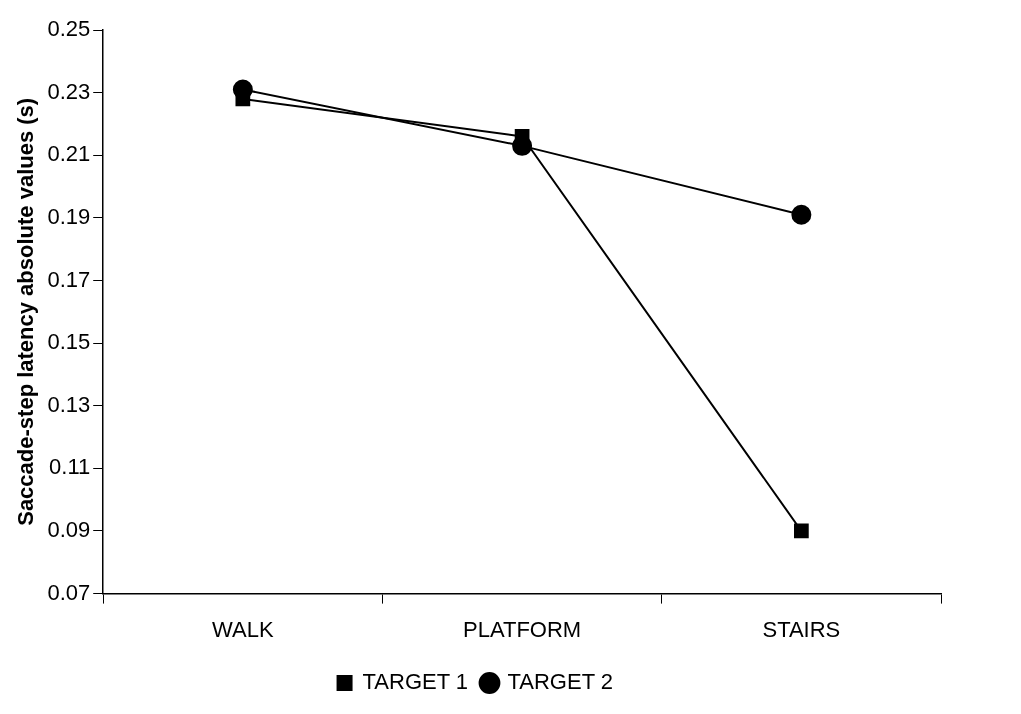 The height and width of the screenshot is (714, 1021). I want to click on y-tick-label: 0.11, so click(70, 467).